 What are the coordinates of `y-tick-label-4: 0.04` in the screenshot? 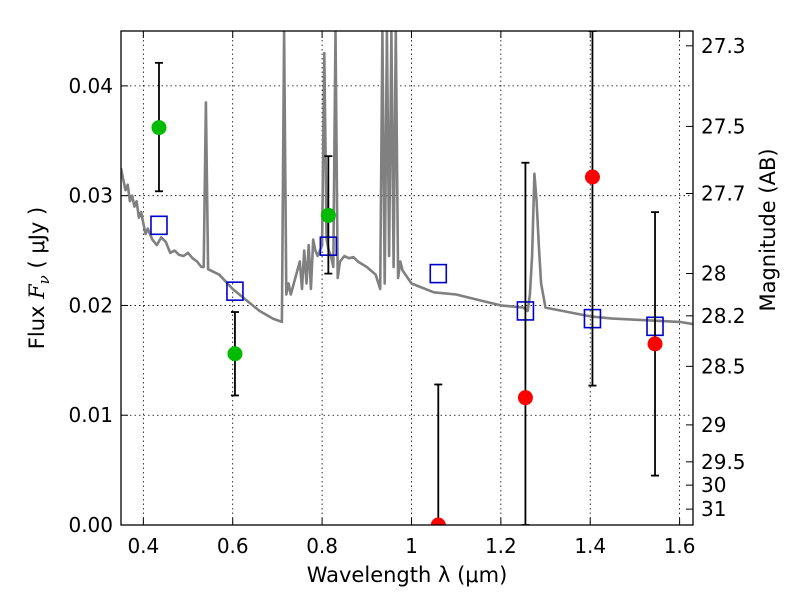 It's located at (90, 86).